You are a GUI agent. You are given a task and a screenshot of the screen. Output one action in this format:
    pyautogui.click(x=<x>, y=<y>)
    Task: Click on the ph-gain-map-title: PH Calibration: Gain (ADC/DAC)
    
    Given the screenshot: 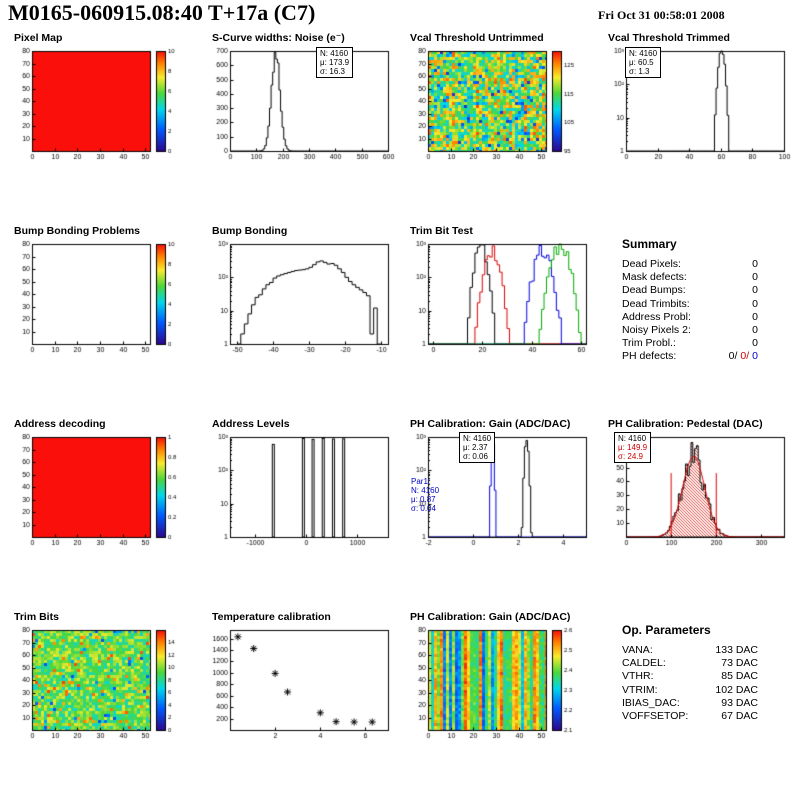 What is the action you would take?
    pyautogui.click(x=490, y=617)
    